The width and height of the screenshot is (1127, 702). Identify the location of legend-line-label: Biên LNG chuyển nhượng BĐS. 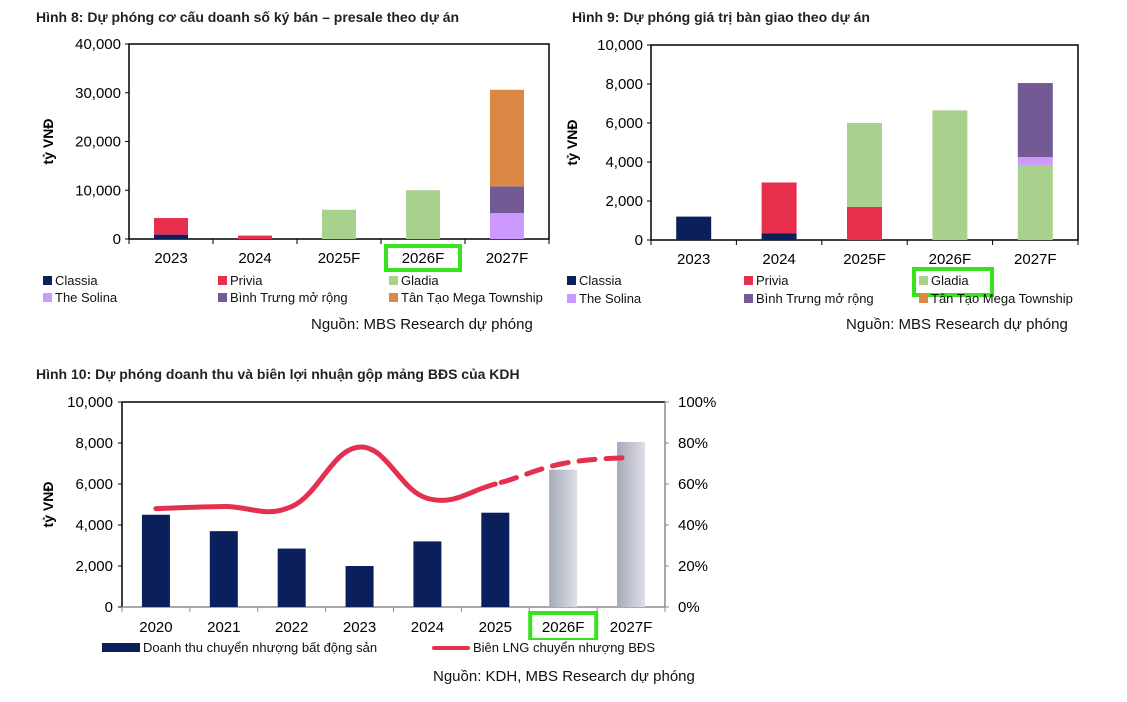
(564, 647).